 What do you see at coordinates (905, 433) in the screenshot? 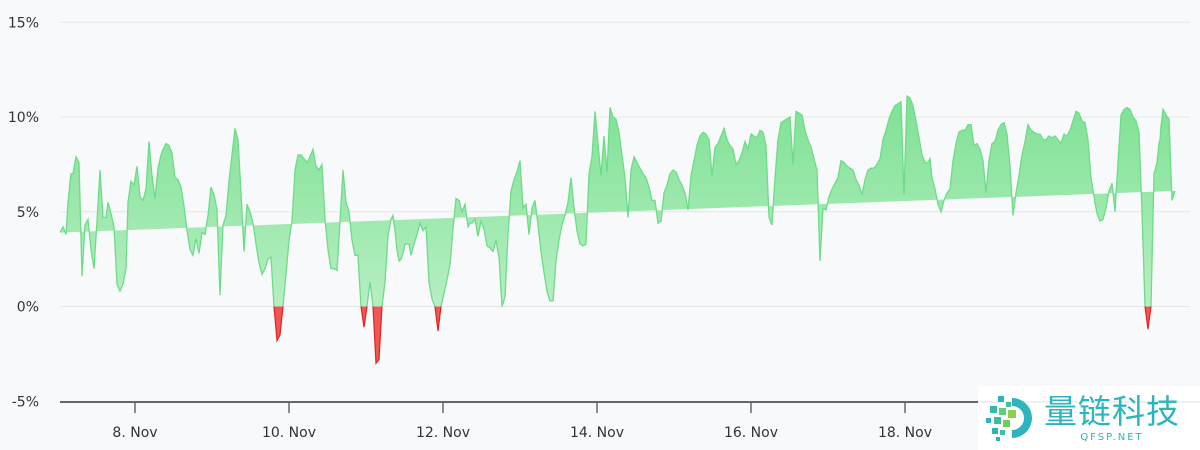
I see `x-tick-label: 18. Nov` at bounding box center [905, 433].